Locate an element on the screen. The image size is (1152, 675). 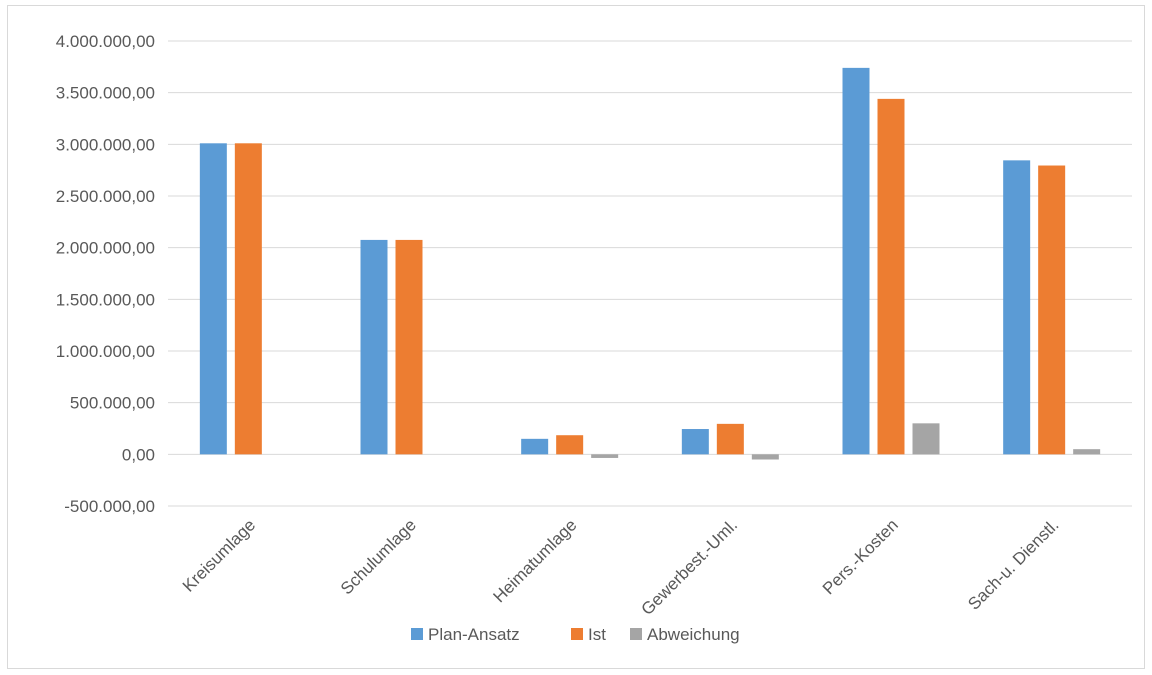
x-tick-label: Kreisumlage is located at coordinates (219, 555).